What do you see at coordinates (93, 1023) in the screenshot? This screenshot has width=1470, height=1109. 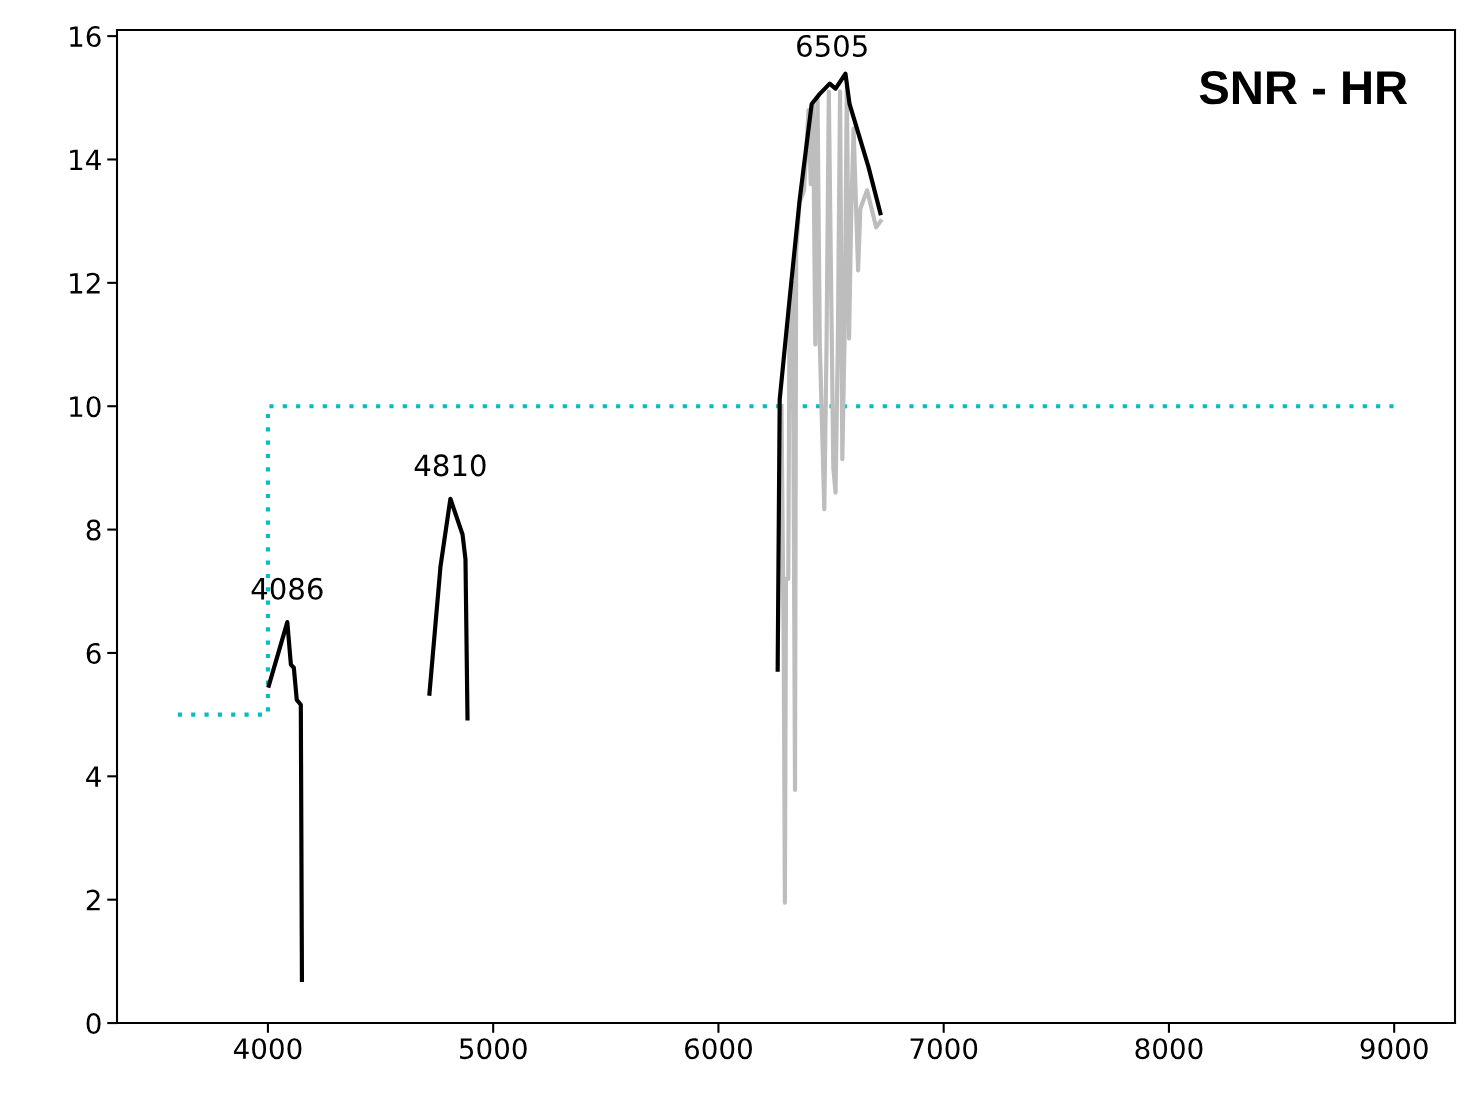 I see `y-tick-label: 0` at bounding box center [93, 1023].